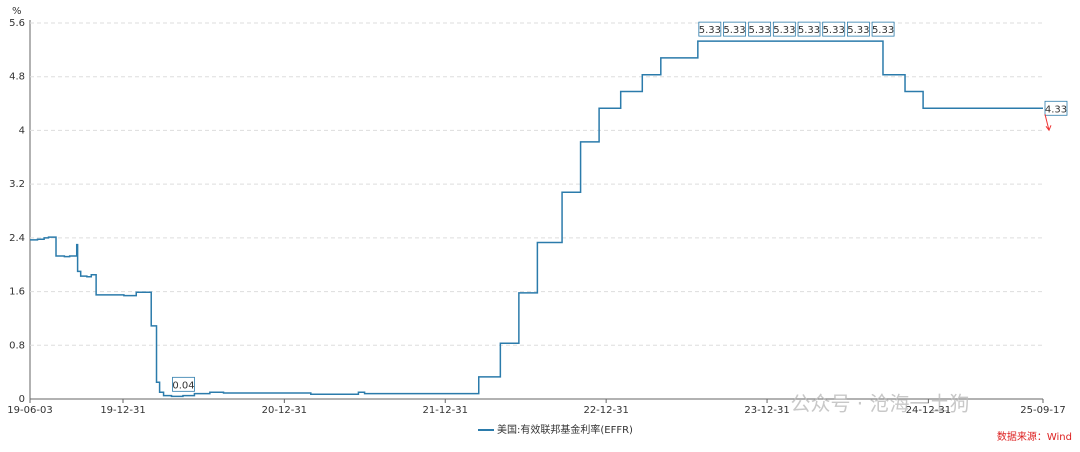 The width and height of the screenshot is (1080, 452). I want to click on x-tick-label: 24-12-31, so click(928, 410).